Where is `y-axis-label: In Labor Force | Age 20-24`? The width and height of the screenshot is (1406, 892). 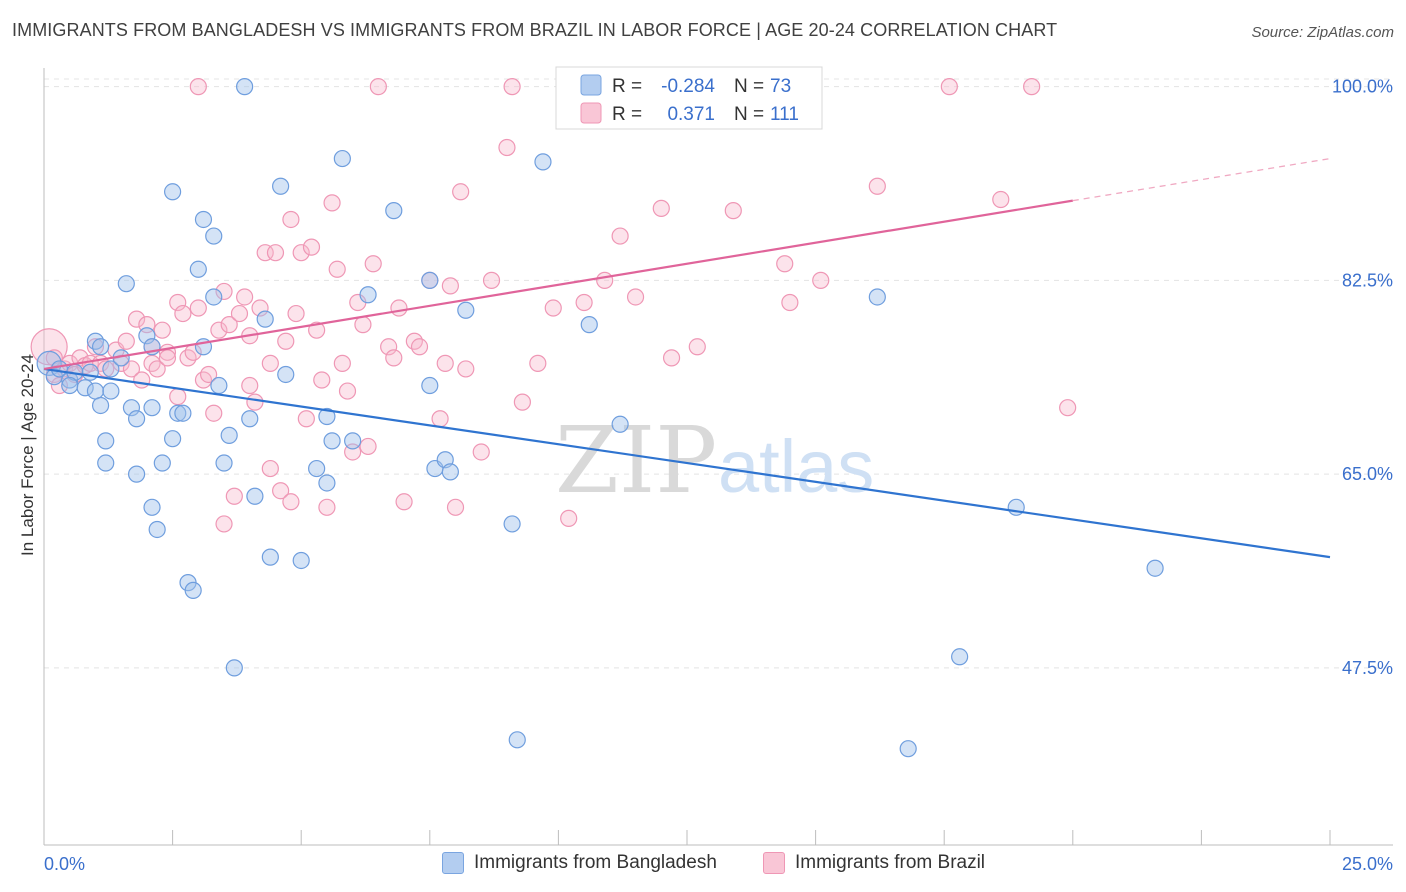 y-axis-label: In Labor Force | Age 20-24 is located at coordinates (27, 455).